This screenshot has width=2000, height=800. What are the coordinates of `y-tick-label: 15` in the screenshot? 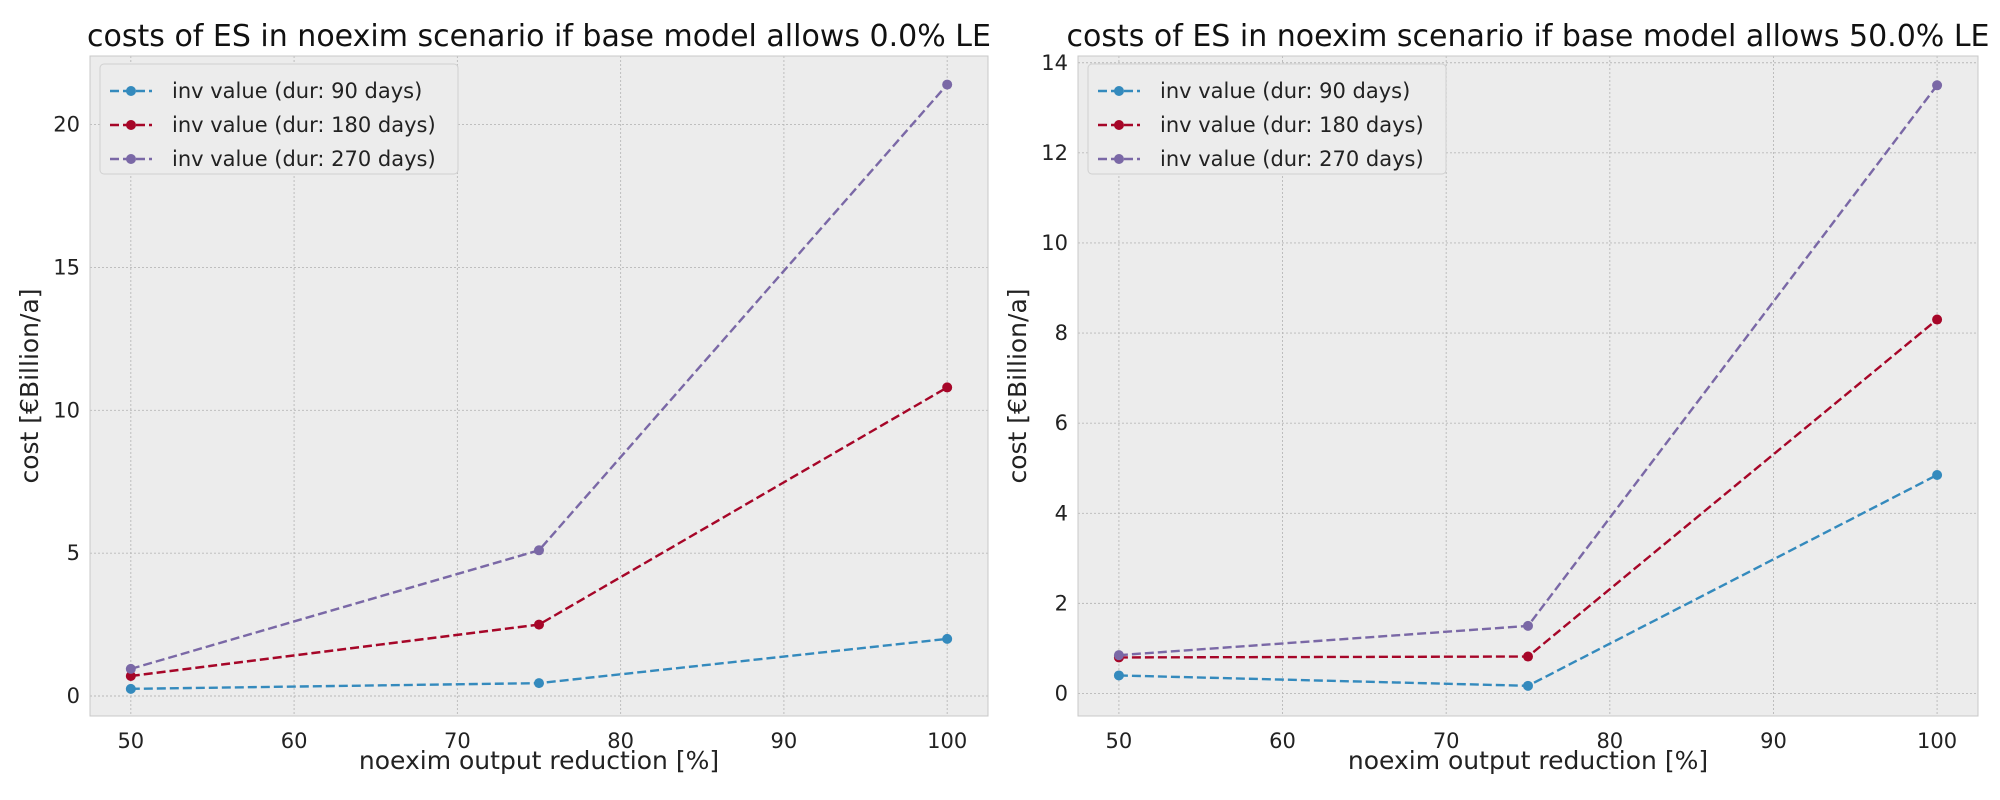 It's located at (66, 267).